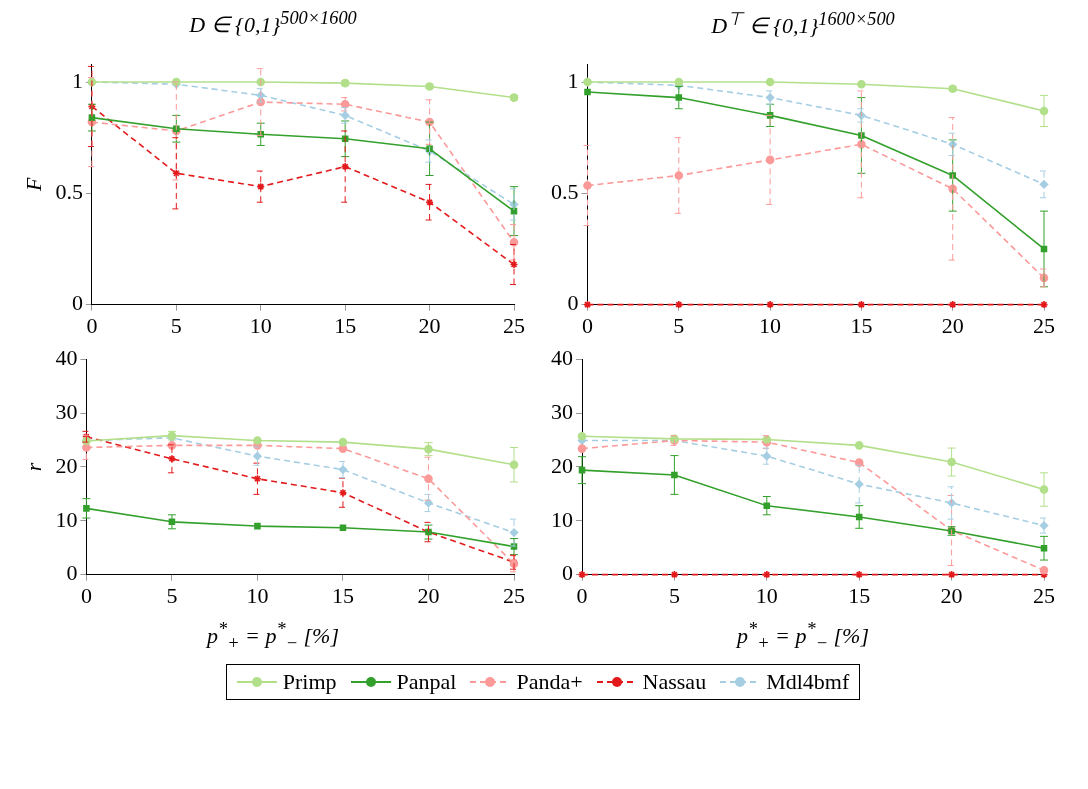 This screenshot has width=1088, height=789. I want to click on chart-title: D$^{⊤}$ ∈ {0,1}$^{1600×500}$, so click(803, 24).